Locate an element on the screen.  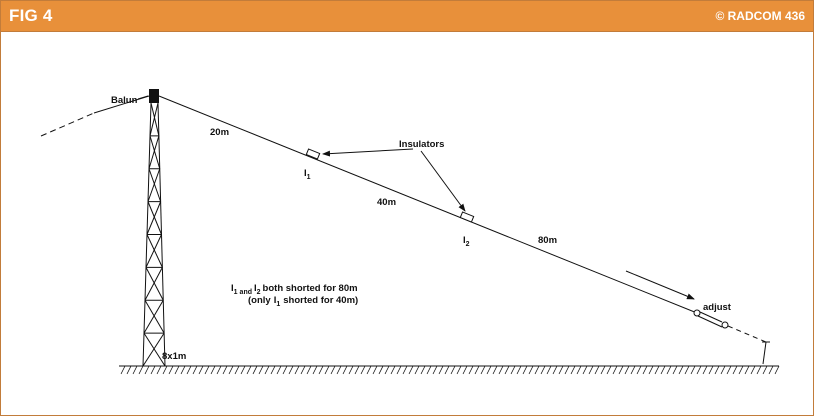
adjust-arrow is located at coordinates (660, 285).